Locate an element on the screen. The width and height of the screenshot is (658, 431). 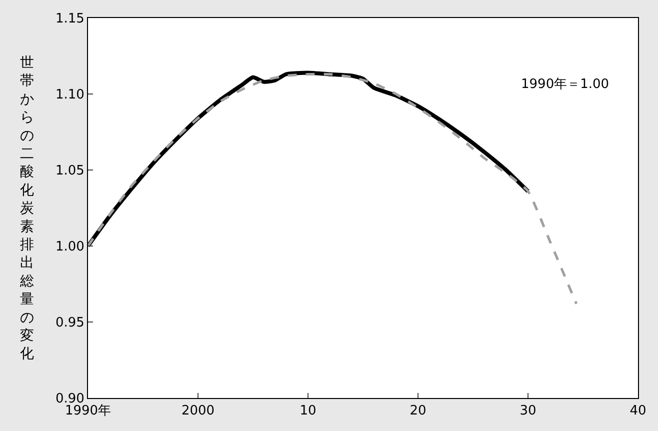
x-tick-label: 30 is located at coordinates (528, 411).